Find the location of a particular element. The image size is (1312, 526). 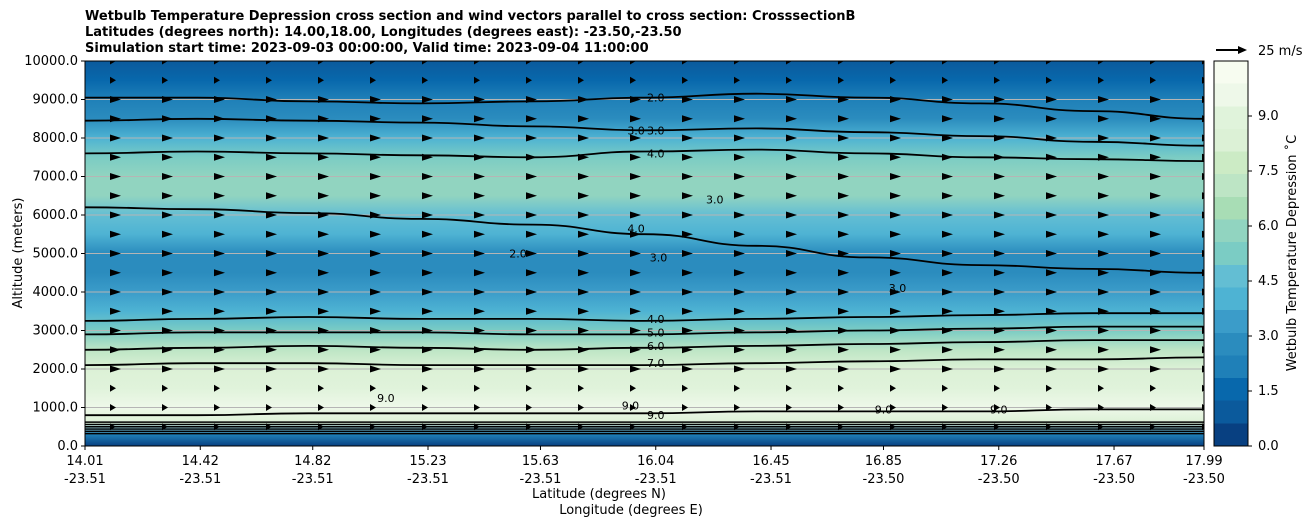

x-axis-label-lat: Latitude (degrees N) is located at coordinates (599, 494).